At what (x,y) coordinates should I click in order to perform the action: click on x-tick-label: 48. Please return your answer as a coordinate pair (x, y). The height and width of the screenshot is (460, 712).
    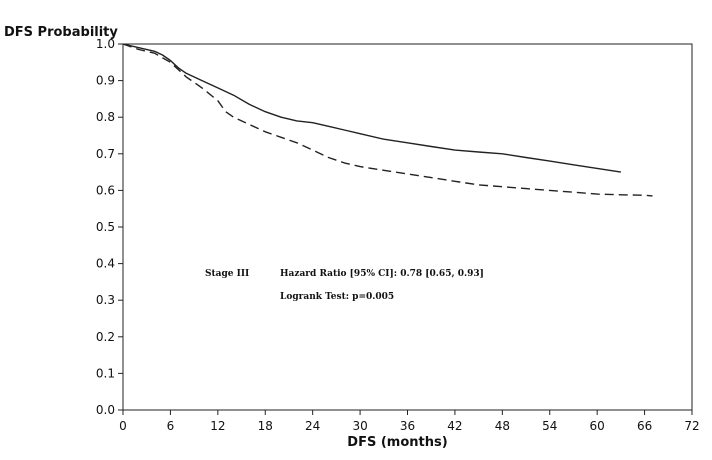
    Looking at the image, I should click on (502, 426).